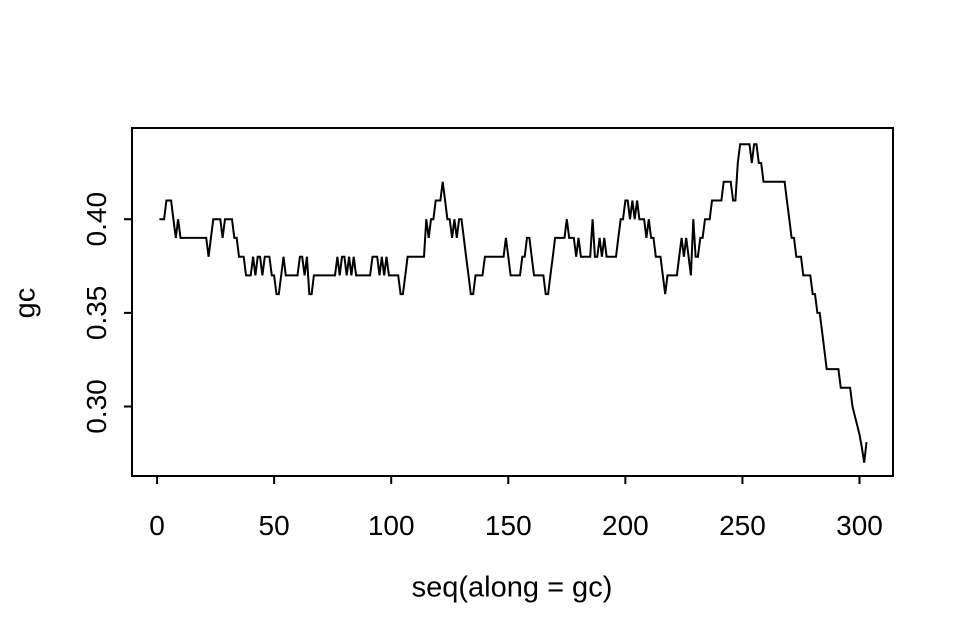 The height and width of the screenshot is (640, 960). What do you see at coordinates (391, 525) in the screenshot?
I see `x-tick-label: 100` at bounding box center [391, 525].